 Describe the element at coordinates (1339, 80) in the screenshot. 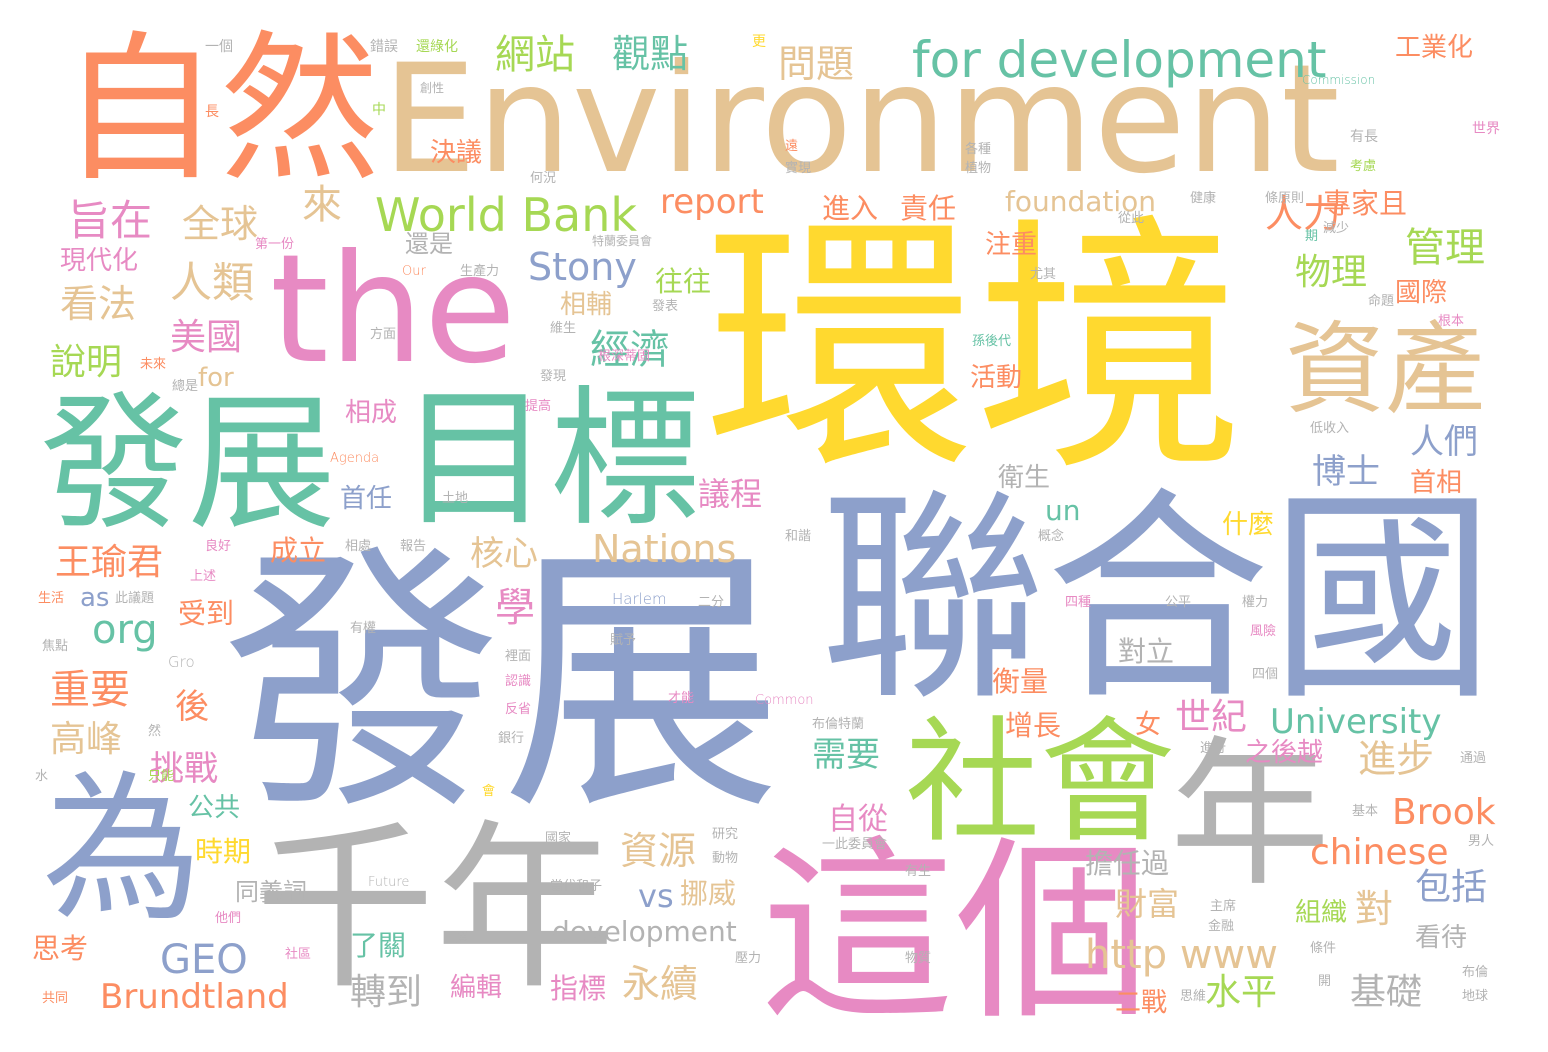

I see `word: Commission` at that location.